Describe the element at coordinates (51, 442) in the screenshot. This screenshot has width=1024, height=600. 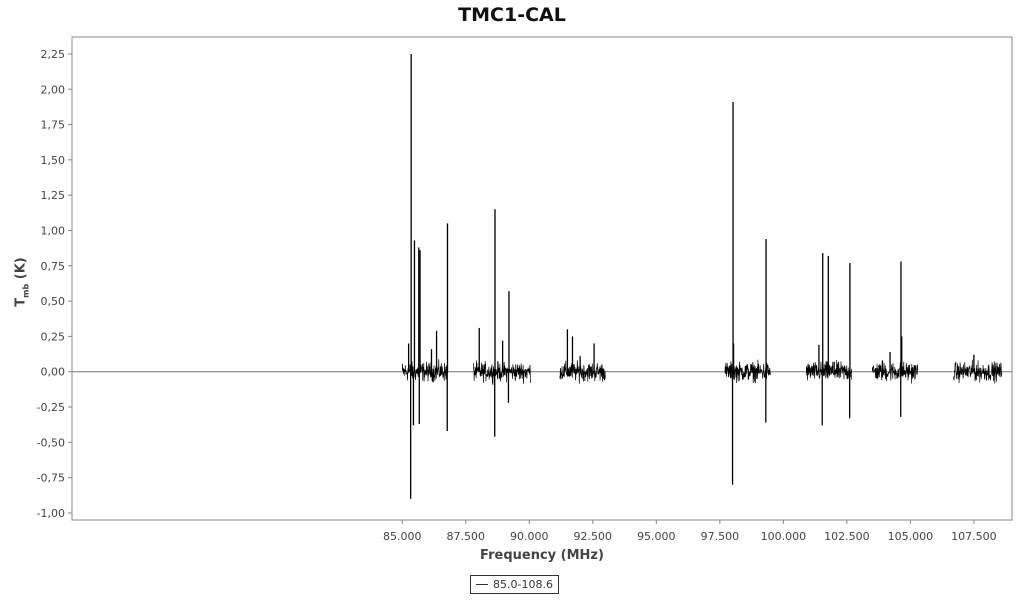
I see `y-tick-label: -0,50` at that location.